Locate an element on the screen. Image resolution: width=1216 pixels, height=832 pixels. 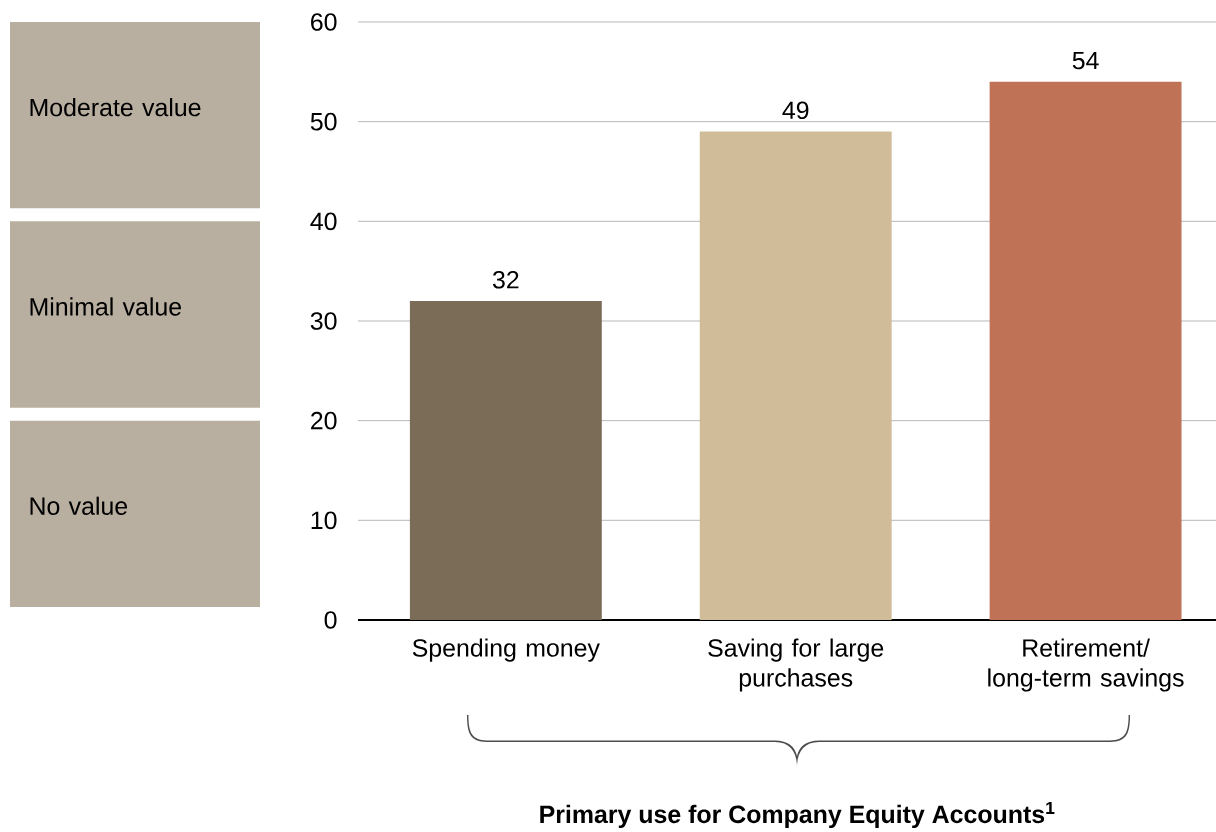
text: No value is located at coordinates (79, 505).